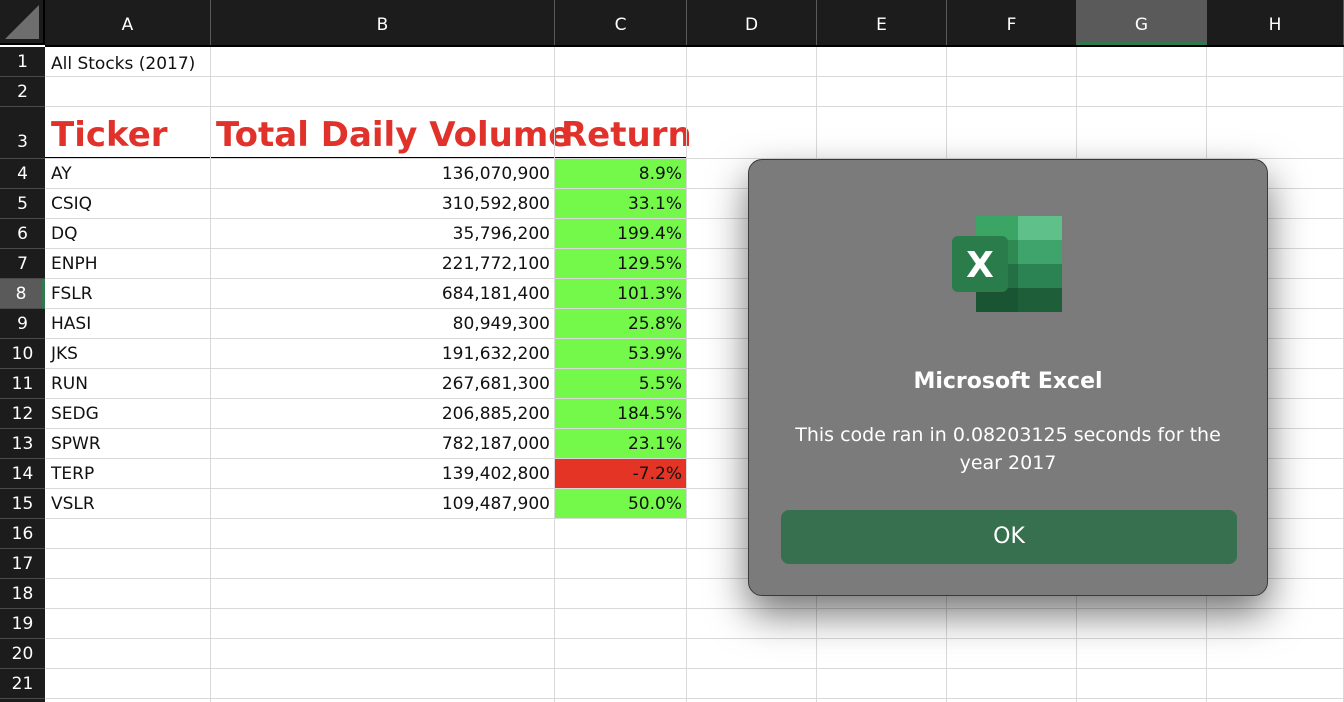 The height and width of the screenshot is (702, 1344). What do you see at coordinates (64, 234) in the screenshot?
I see `ticker-cell: DQ` at bounding box center [64, 234].